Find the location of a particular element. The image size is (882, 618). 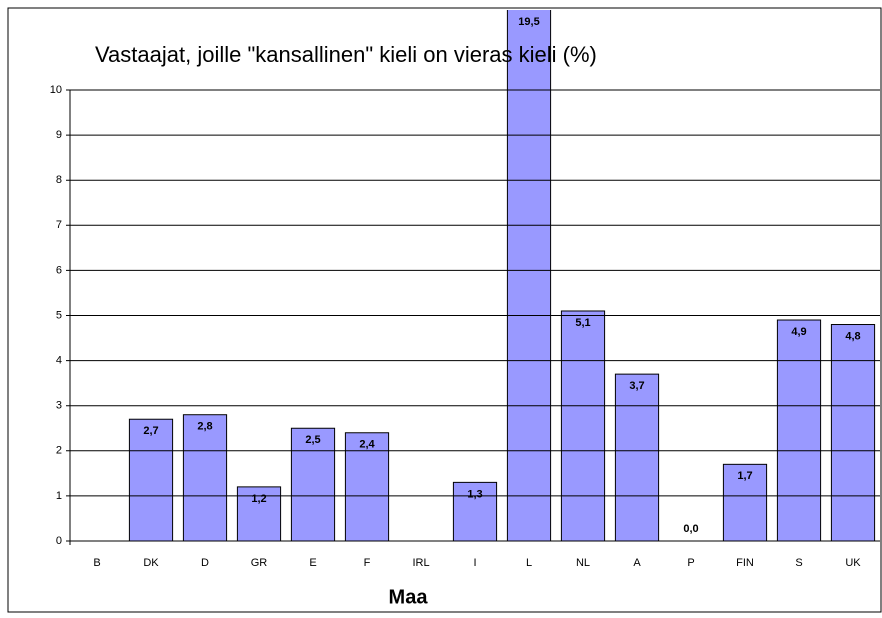

y-tick-label: 0 is located at coordinates (59, 541).